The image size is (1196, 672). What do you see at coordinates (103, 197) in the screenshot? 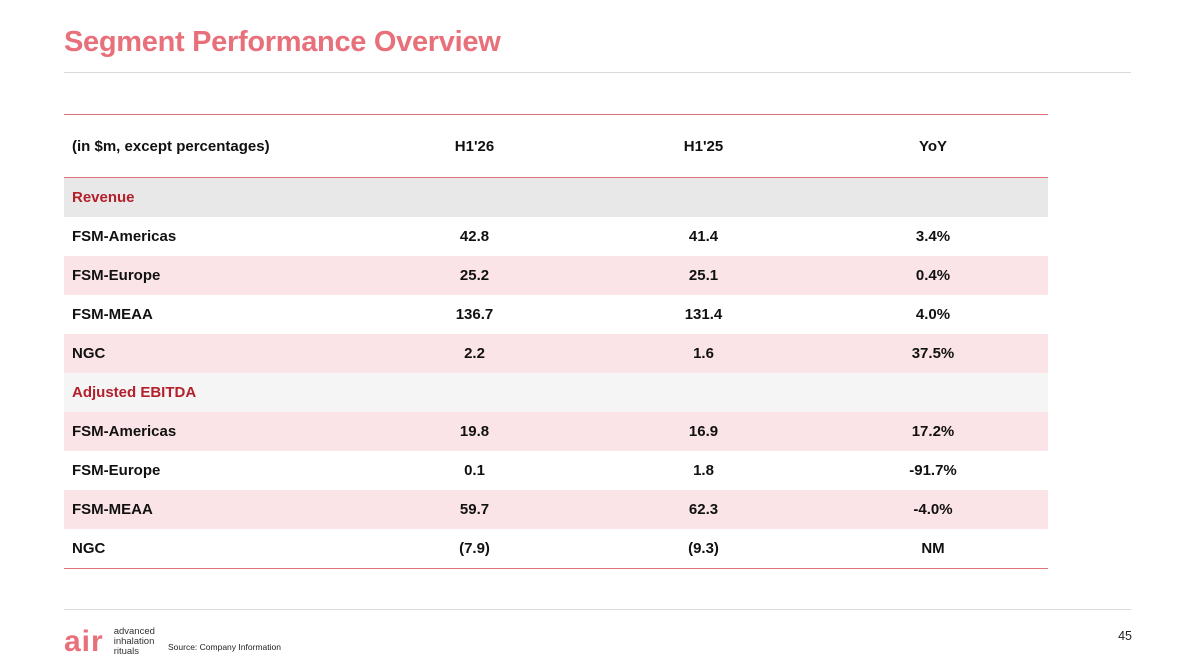
I see `section-label-revenue: Revenue` at bounding box center [103, 197].